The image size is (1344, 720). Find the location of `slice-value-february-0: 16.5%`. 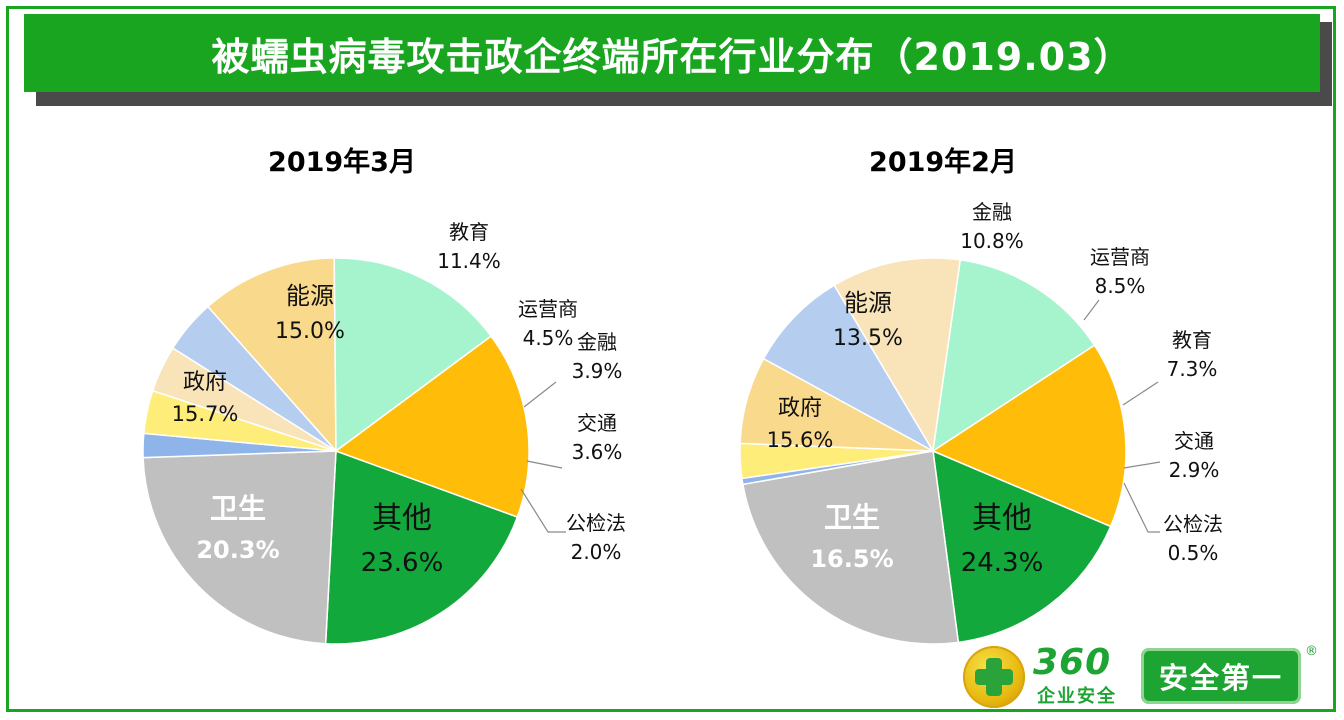

slice-value-february-0: 16.5% is located at coordinates (851, 559).